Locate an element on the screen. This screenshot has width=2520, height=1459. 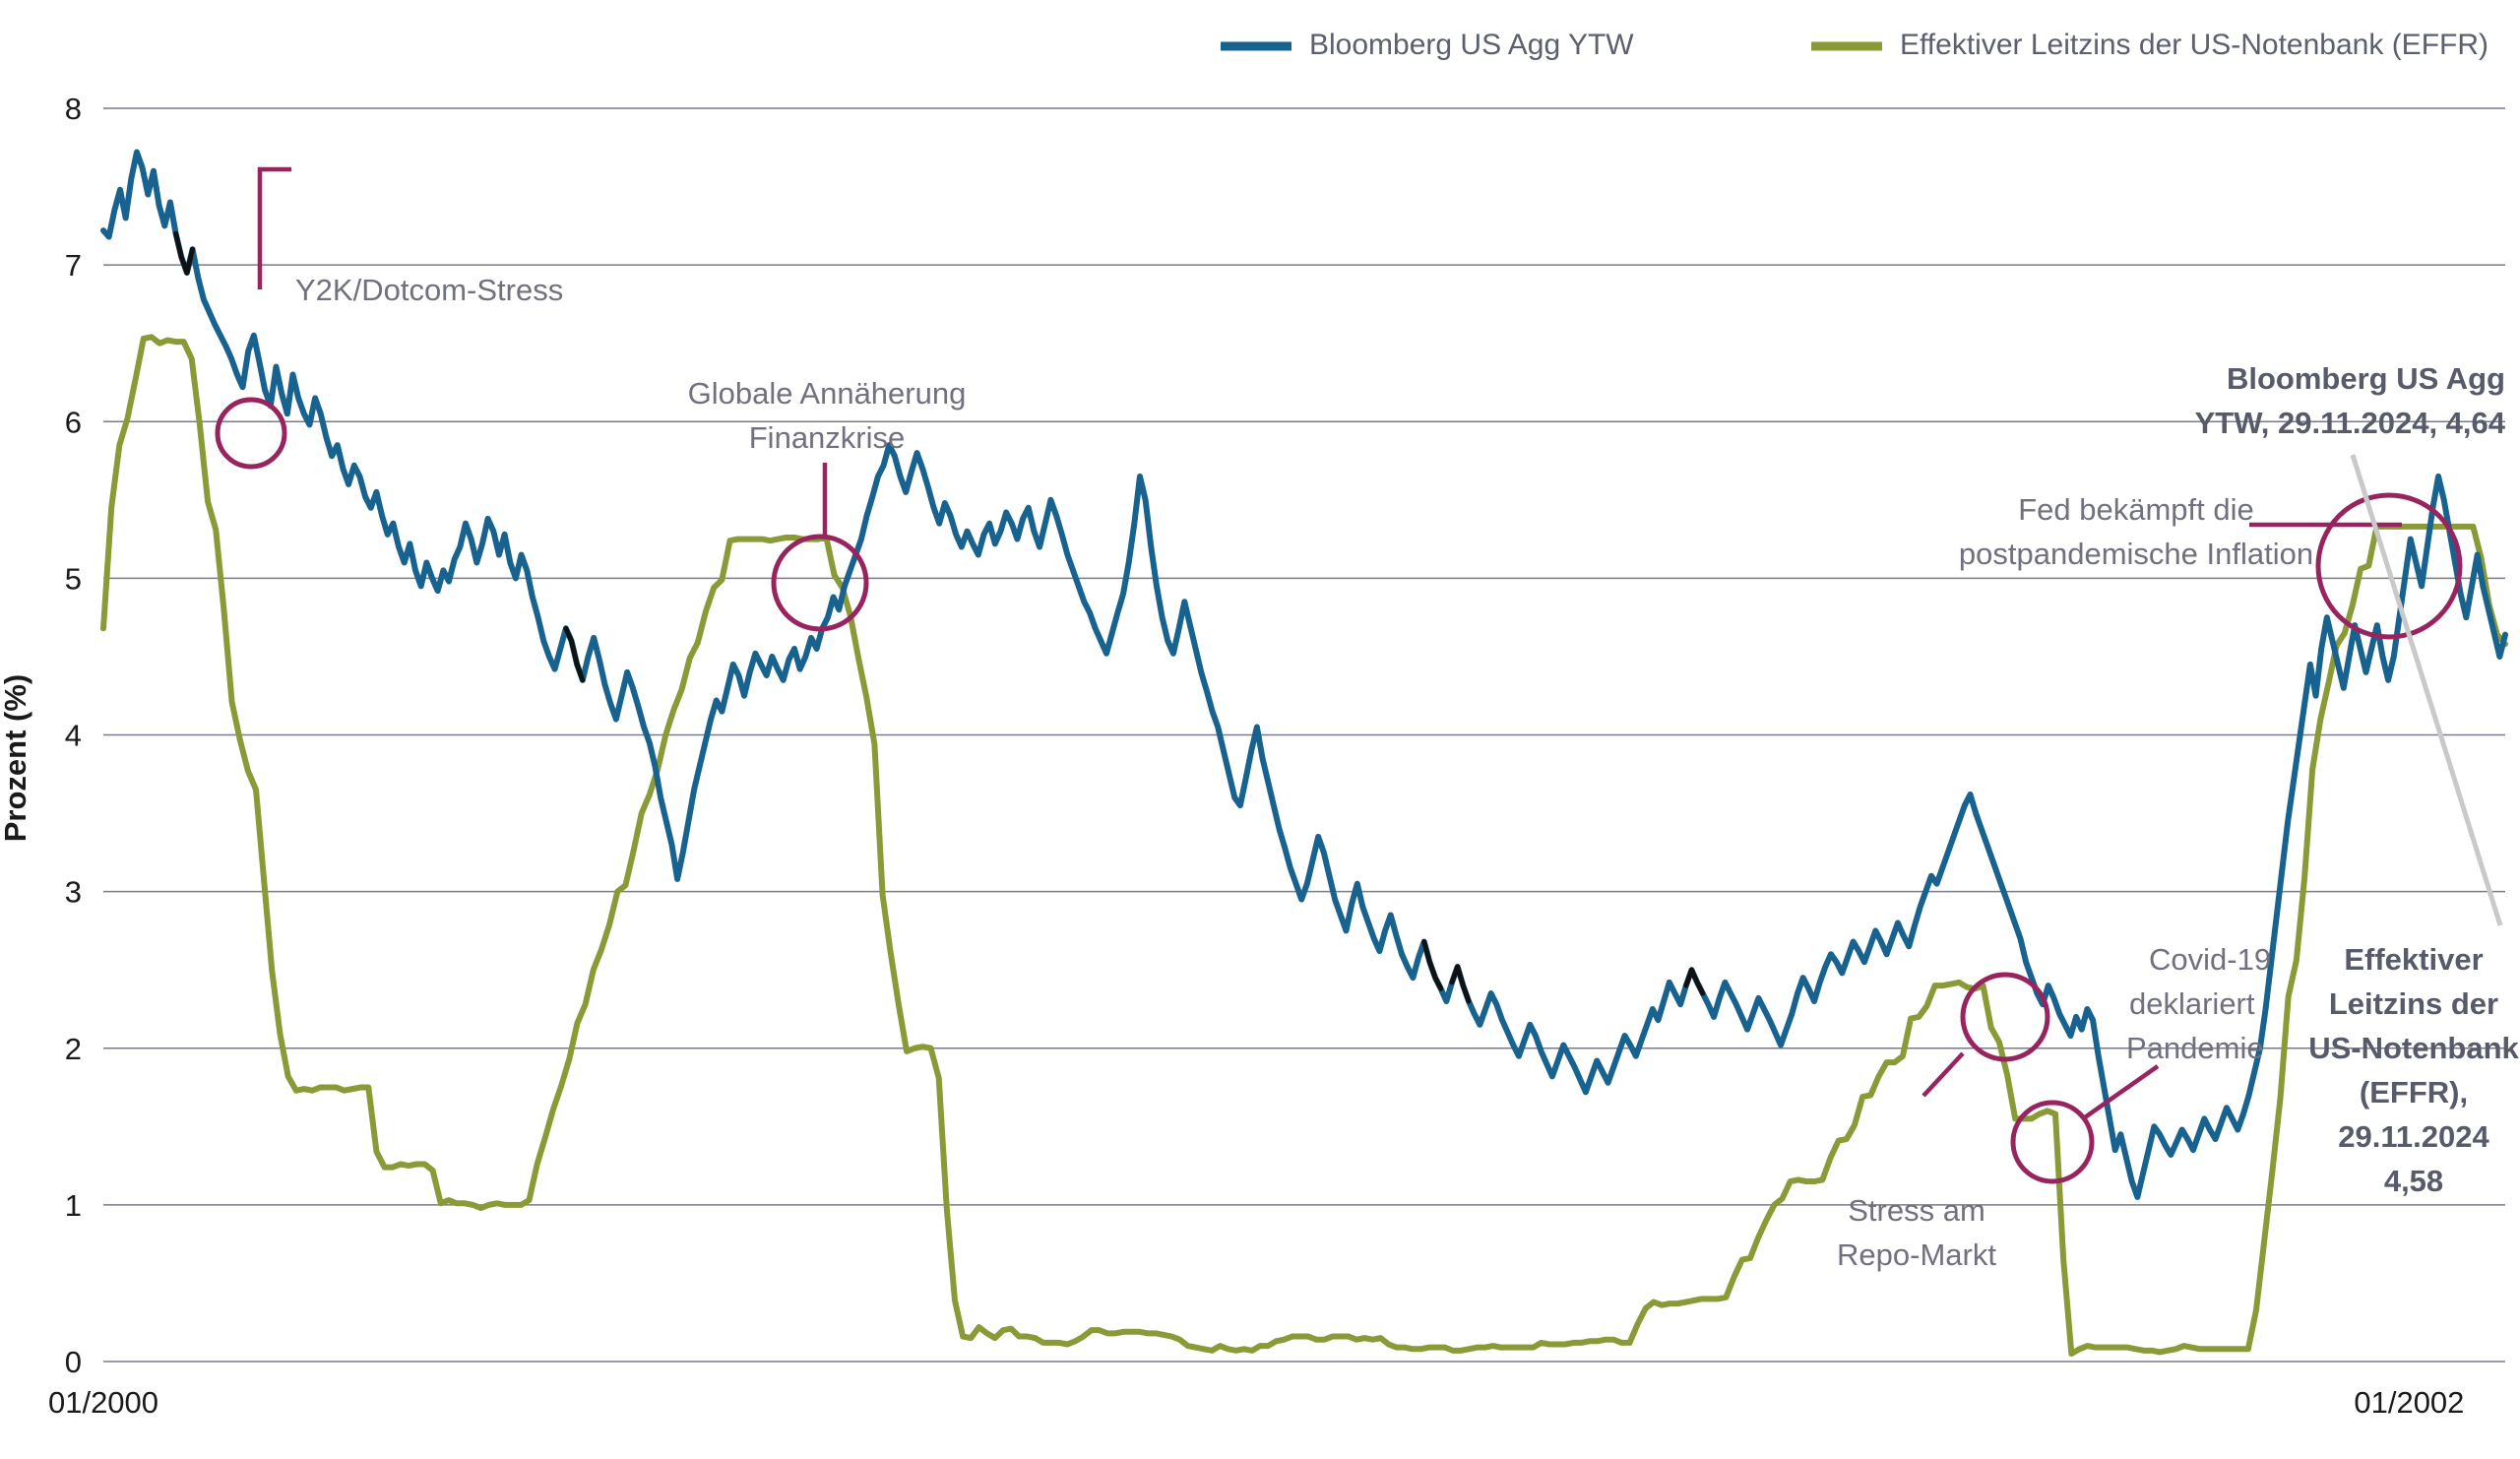
annotation-fed-line1: Fed bekämpft die is located at coordinates (2136, 509).